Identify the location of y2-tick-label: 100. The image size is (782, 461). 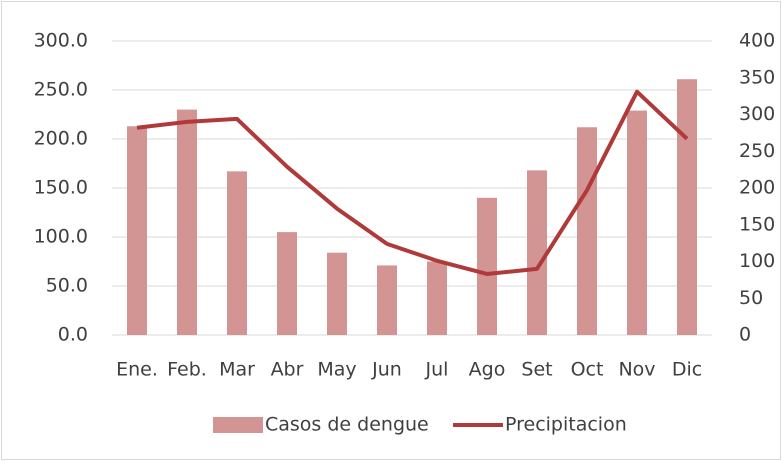
(757, 261).